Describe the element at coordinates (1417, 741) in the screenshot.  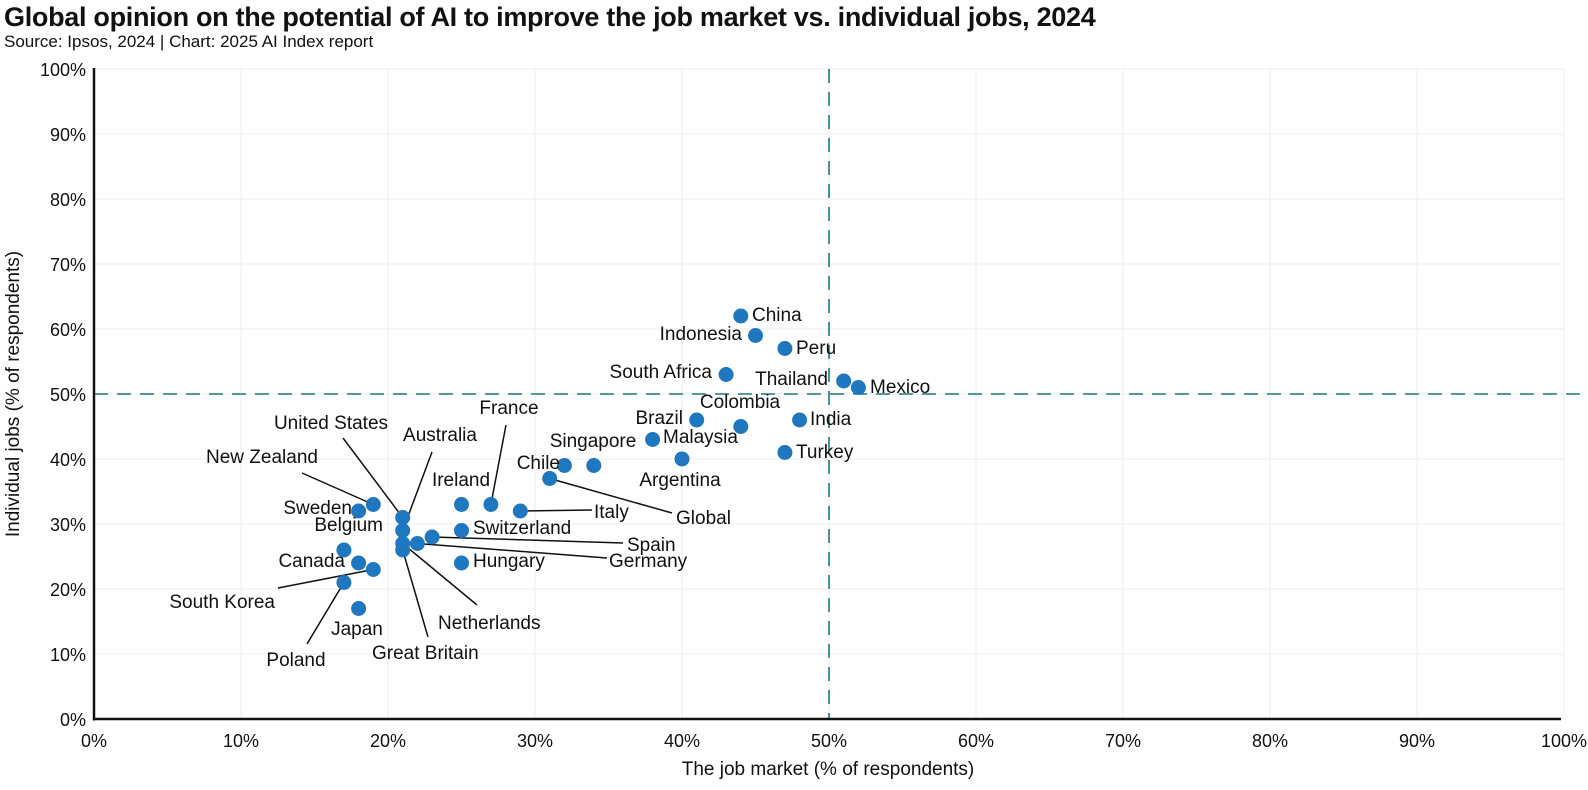
I see `x-tick-label: 90%` at that location.